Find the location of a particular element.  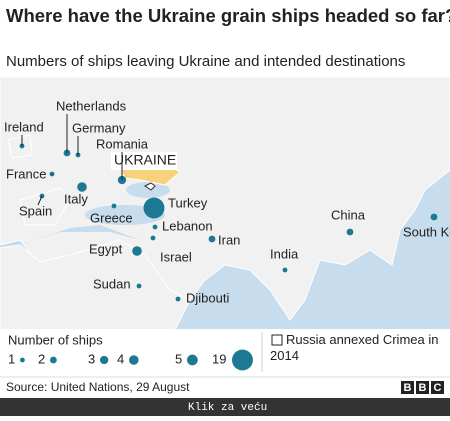

black-sea is located at coordinates (148, 190).